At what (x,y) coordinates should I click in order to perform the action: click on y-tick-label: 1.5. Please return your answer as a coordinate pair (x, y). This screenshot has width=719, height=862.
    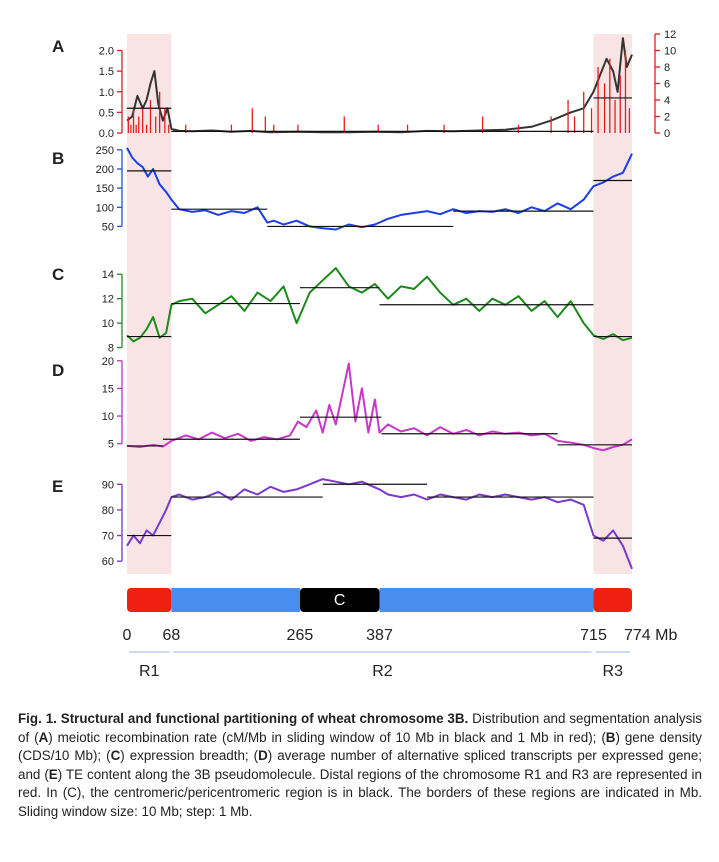
    Looking at the image, I should click on (106, 72).